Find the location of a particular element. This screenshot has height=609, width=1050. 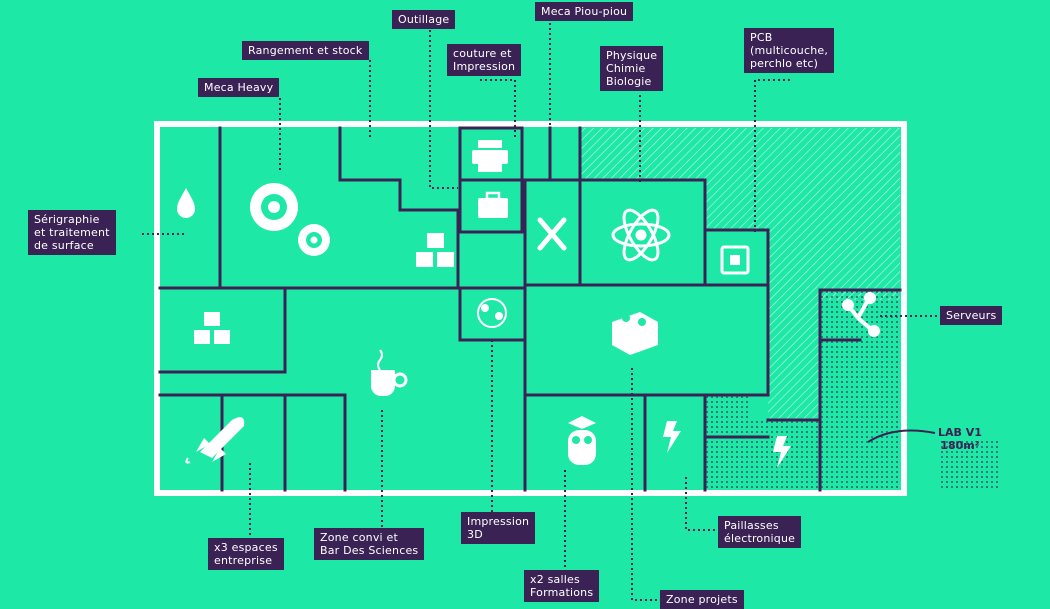

label-meca-heavy: Meca Heavy is located at coordinates (239, 87).